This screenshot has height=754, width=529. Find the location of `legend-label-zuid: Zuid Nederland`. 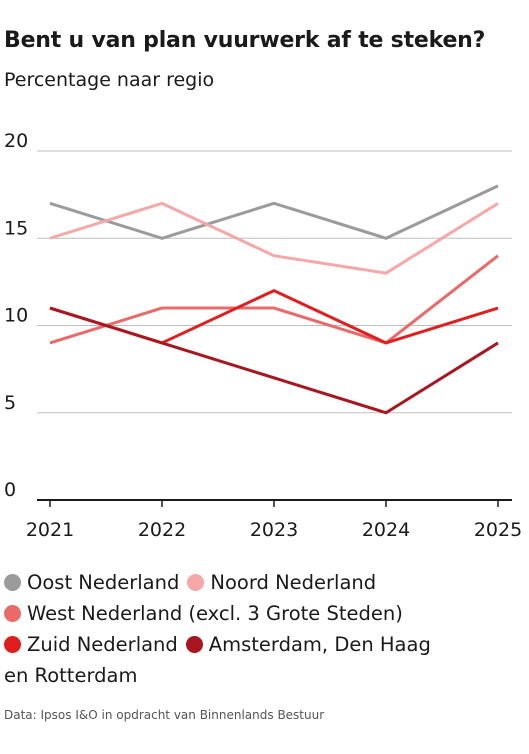

legend-label-zuid: Zuid Nederland is located at coordinates (102, 644).